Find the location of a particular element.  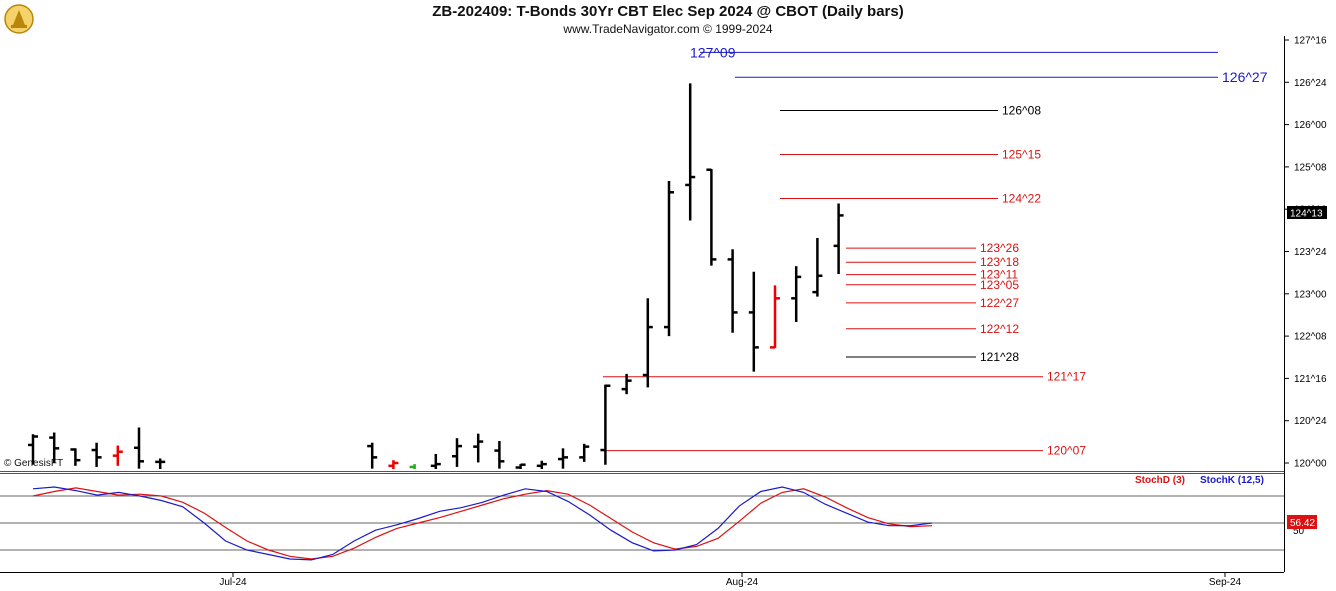

level-label: 127^09 is located at coordinates (713, 52).